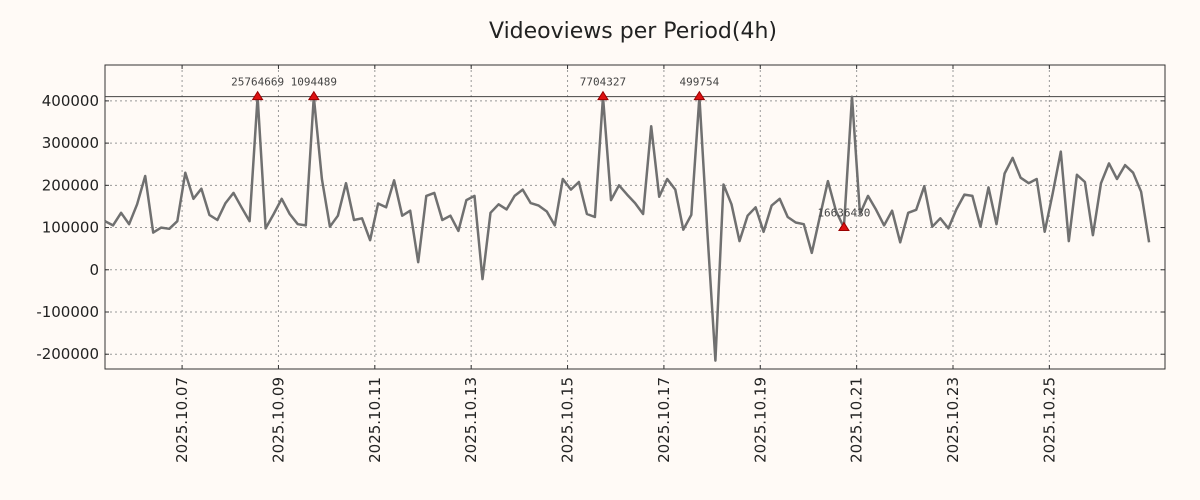 The height and width of the screenshot is (500, 1200). What do you see at coordinates (70, 101) in the screenshot?
I see `y-tick-label: 400000` at bounding box center [70, 101].